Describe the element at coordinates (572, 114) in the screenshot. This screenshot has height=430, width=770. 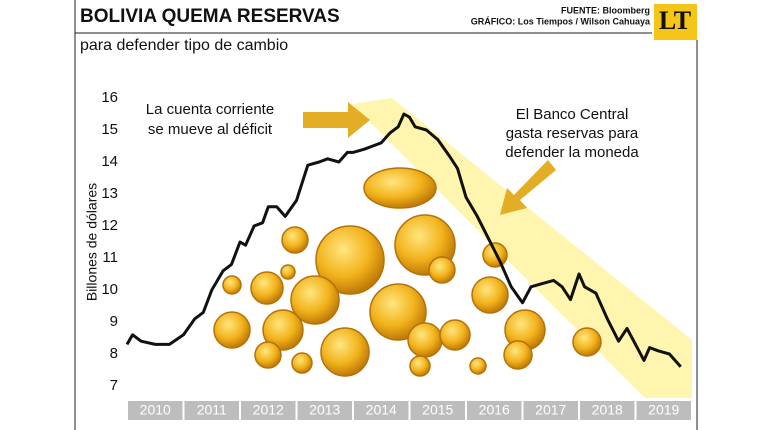
I see `annotation: El Banco Central` at that location.